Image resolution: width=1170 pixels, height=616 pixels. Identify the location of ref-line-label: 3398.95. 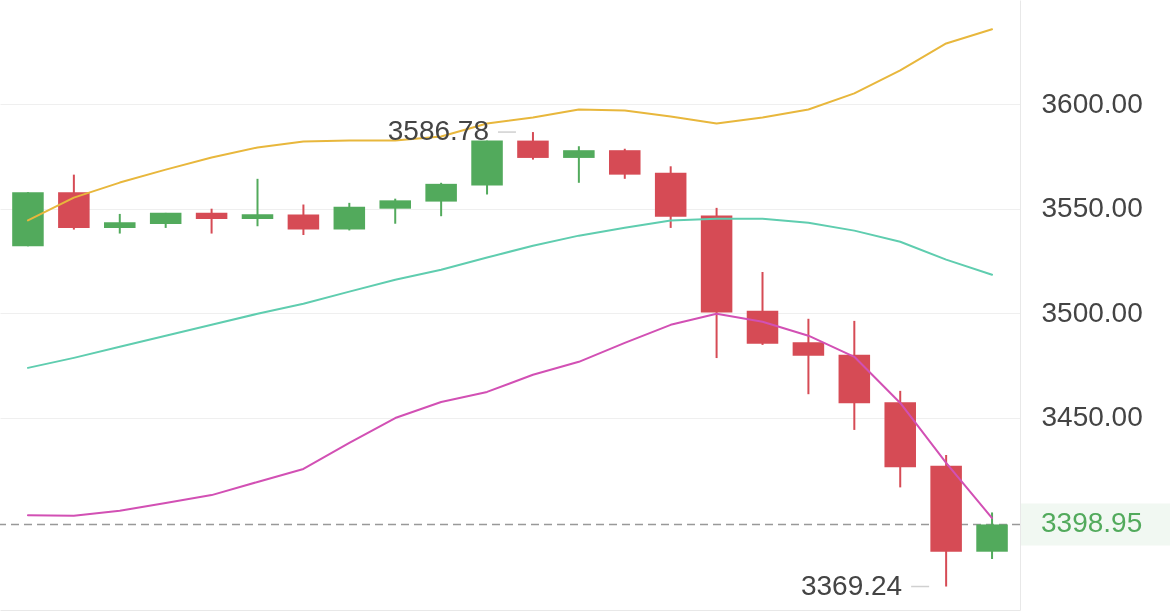
(1092, 523).